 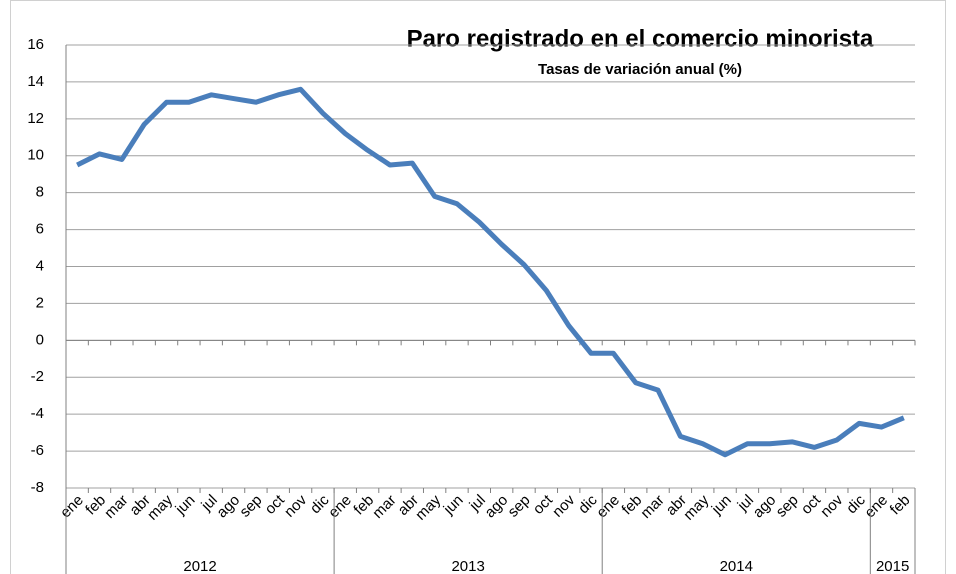 What do you see at coordinates (37, 487) in the screenshot?
I see `y-tick-label: -8` at bounding box center [37, 487].